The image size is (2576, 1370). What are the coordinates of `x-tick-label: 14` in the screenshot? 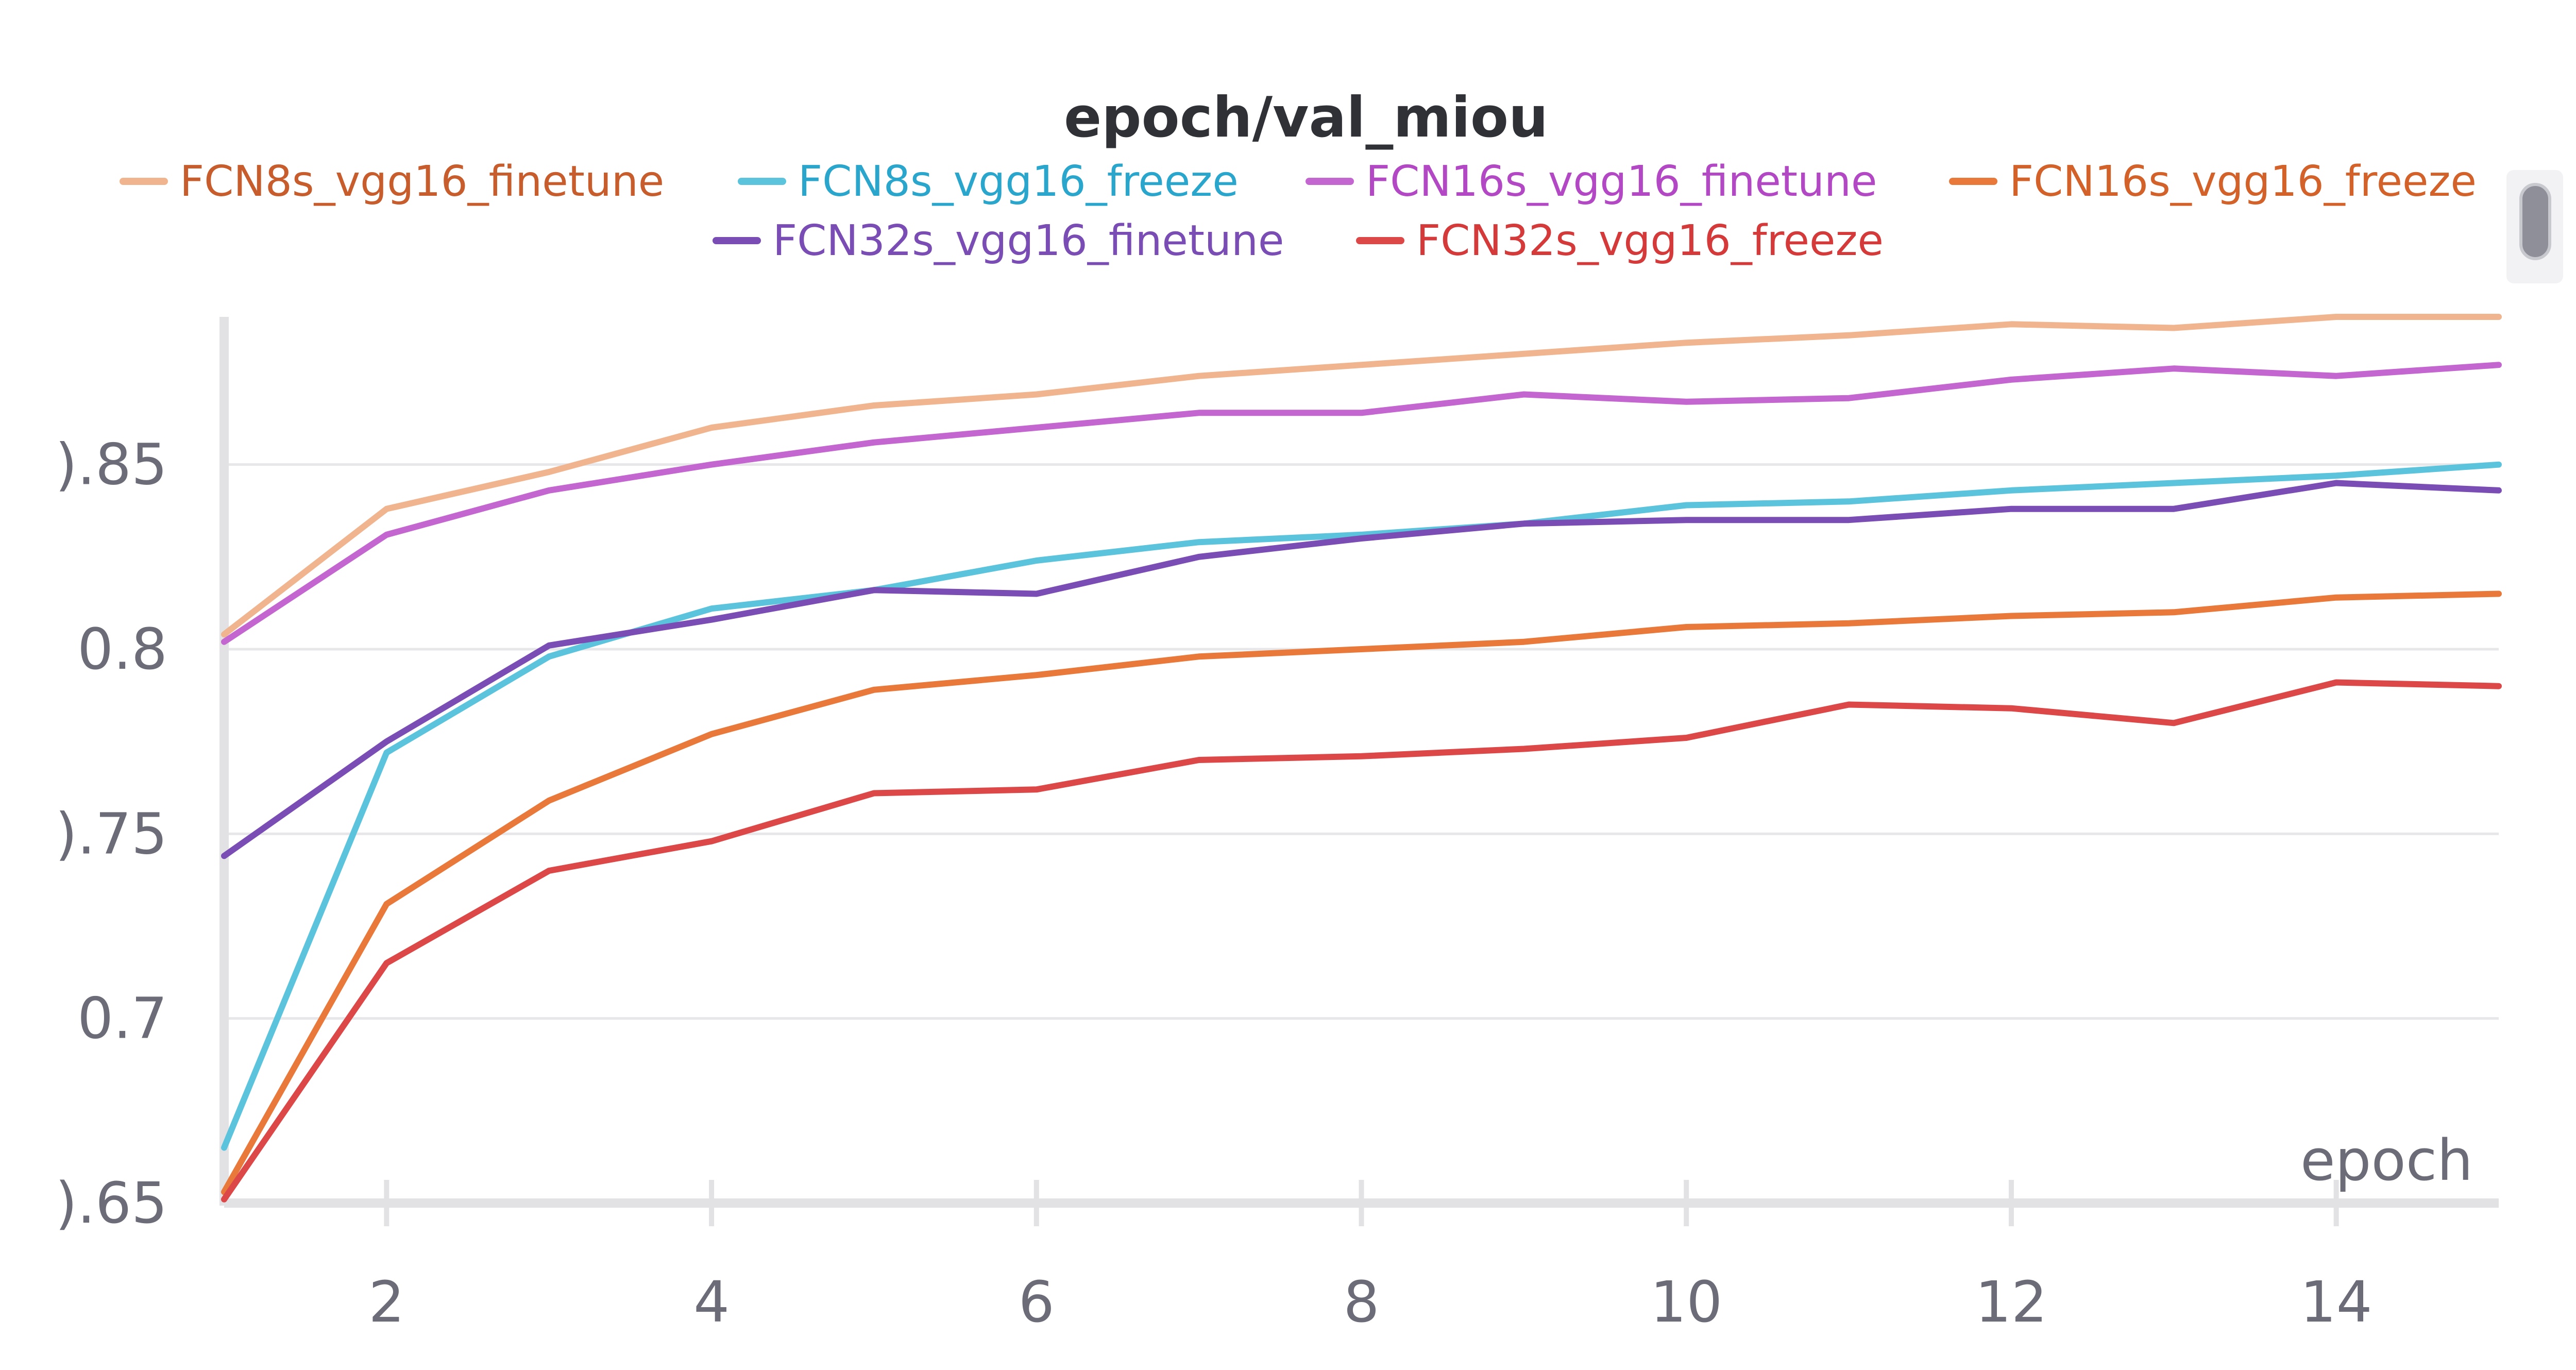 It's located at (2336, 1302).